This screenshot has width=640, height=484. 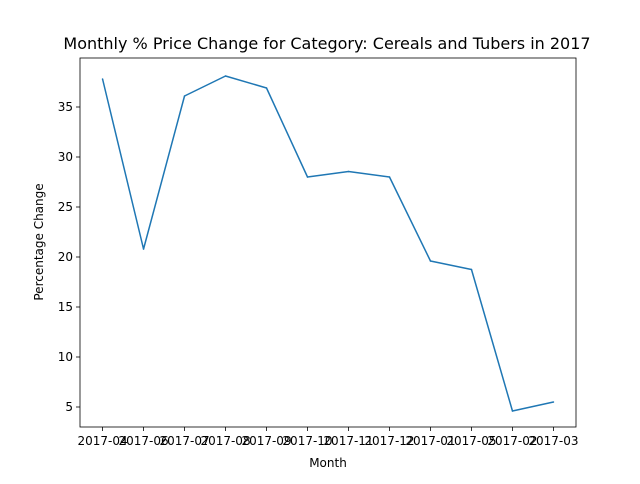 What do you see at coordinates (65, 207) in the screenshot?
I see `y-tick-label: 25` at bounding box center [65, 207].